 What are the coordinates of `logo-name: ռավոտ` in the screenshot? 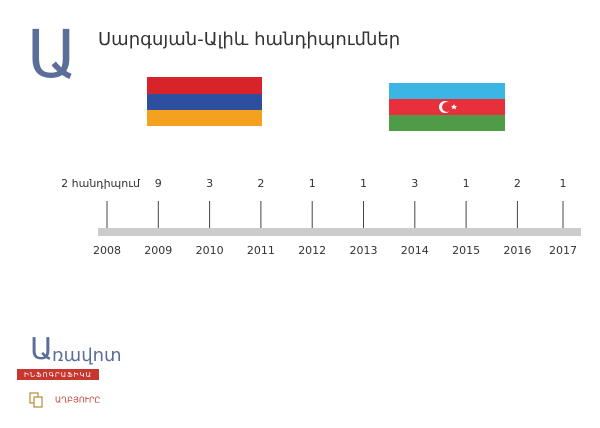 It's located at (87, 355).